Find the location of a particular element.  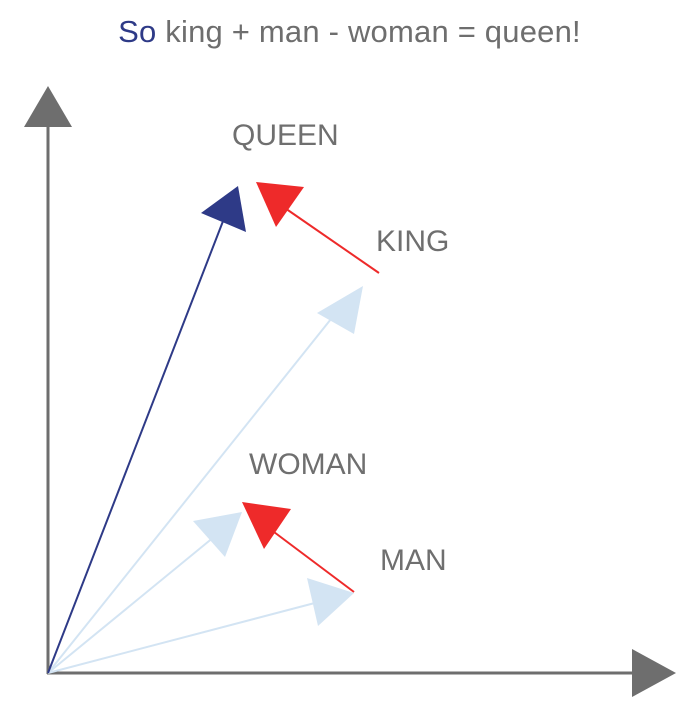

title-equation: king + man - woman = queen! is located at coordinates (368, 31).